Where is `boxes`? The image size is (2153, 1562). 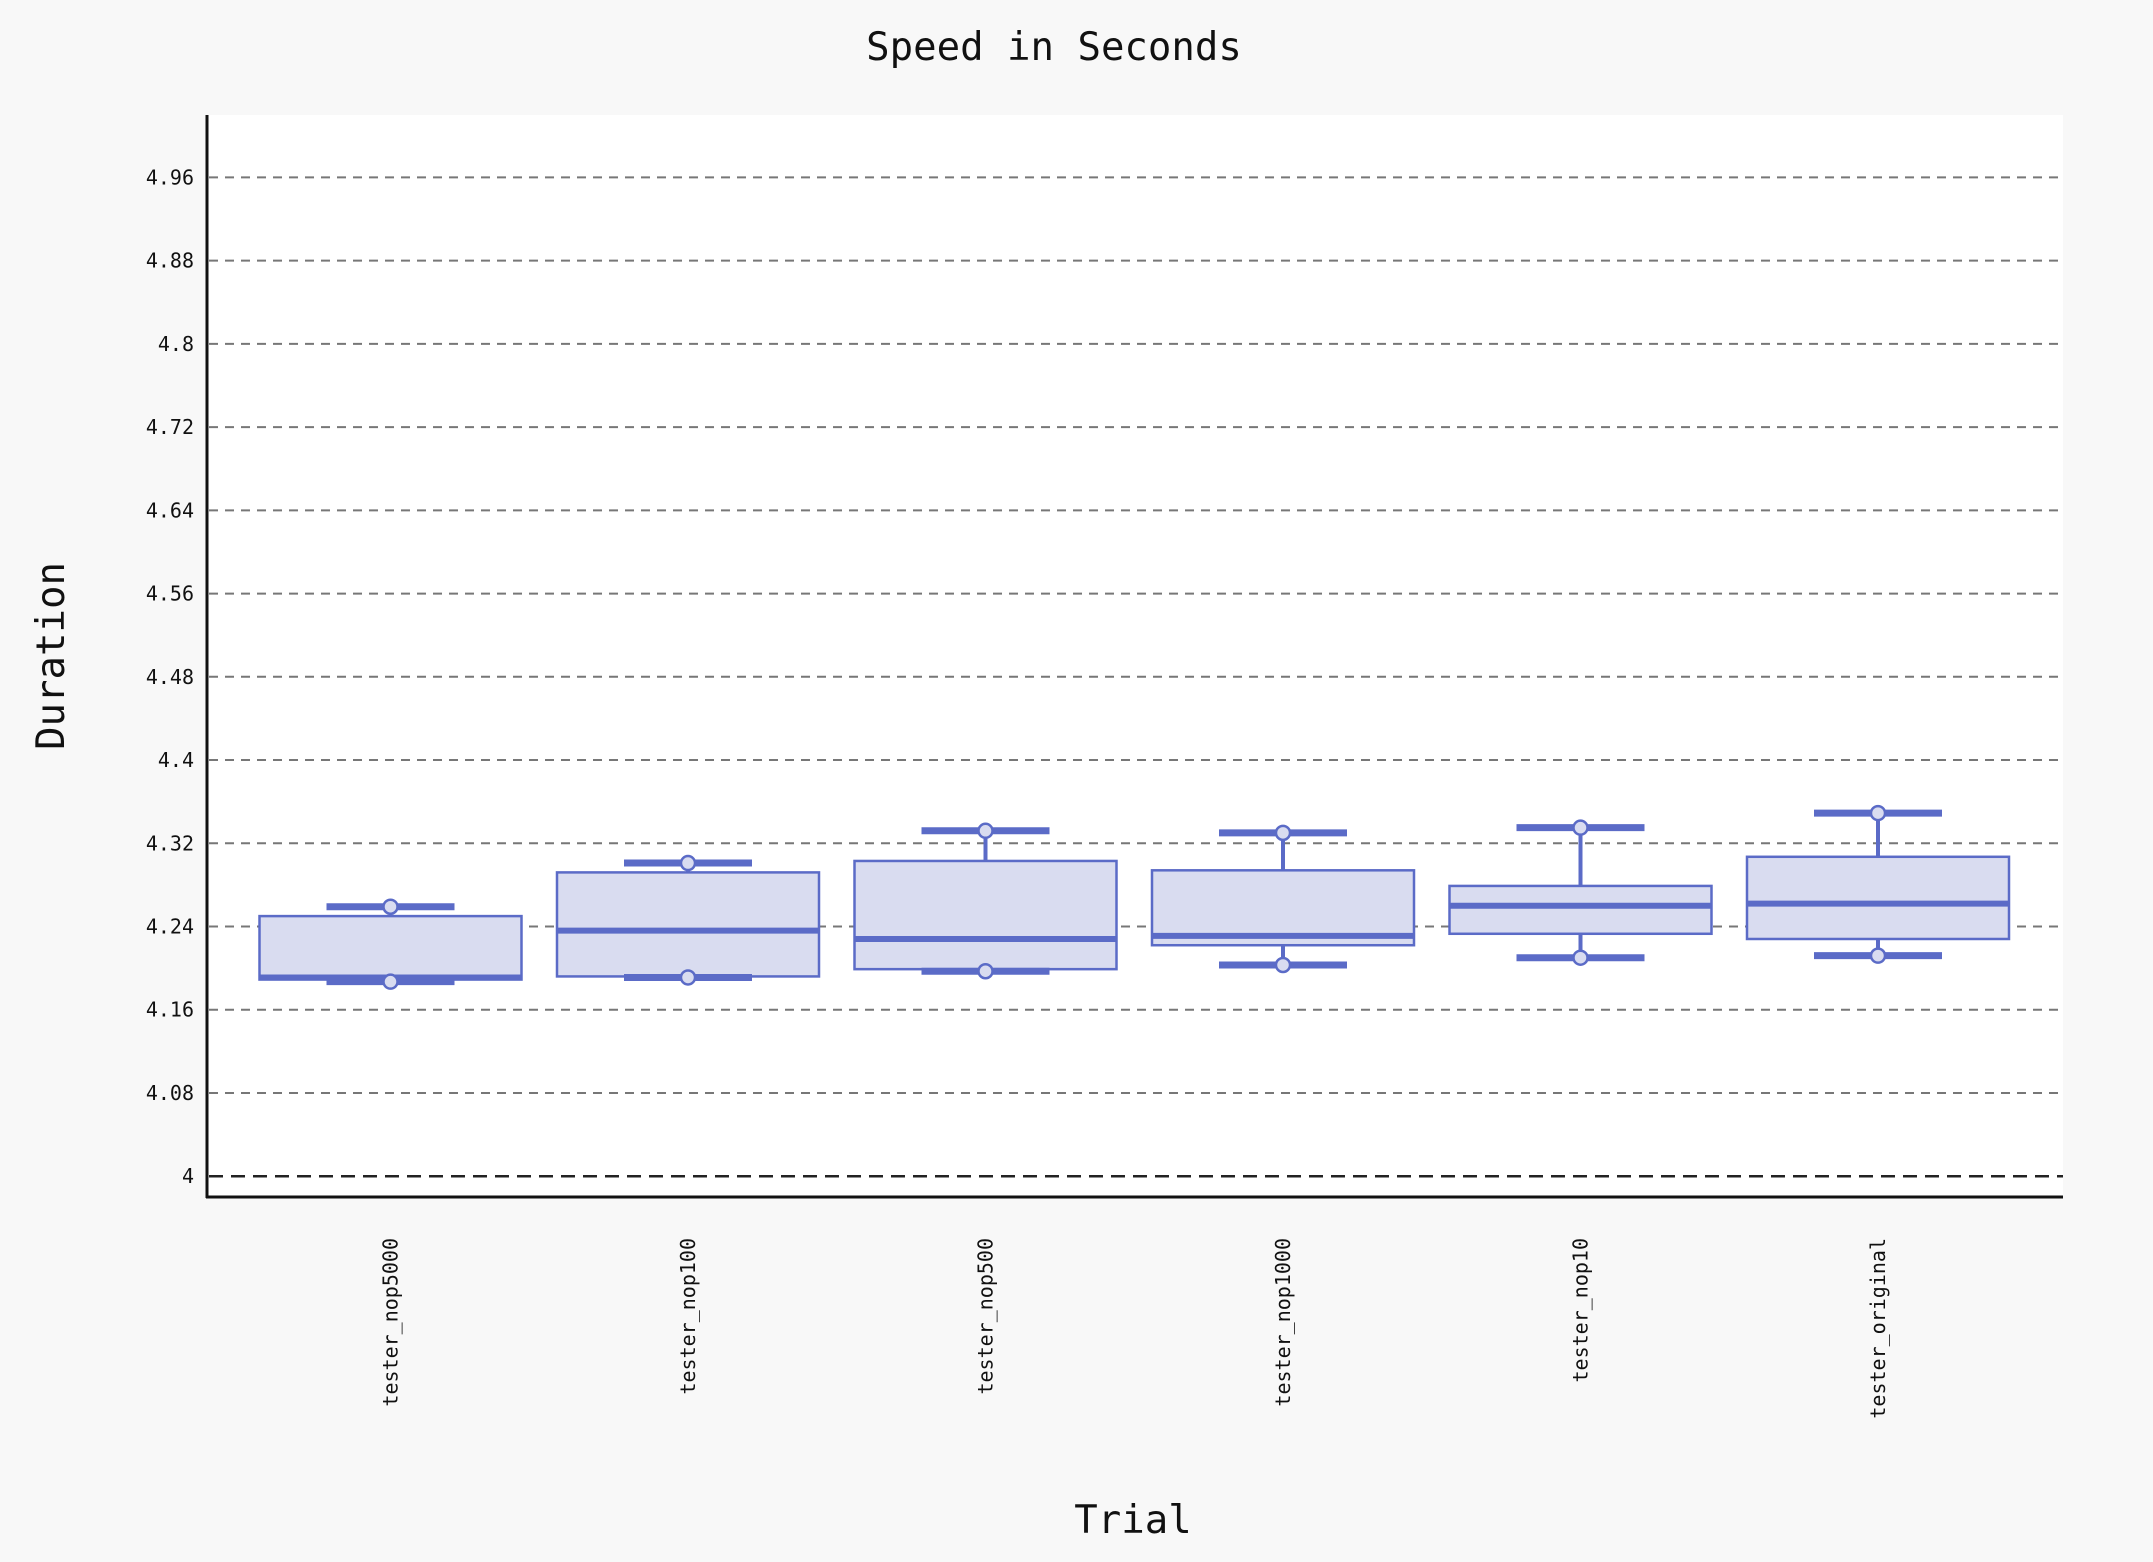 boxes is located at coordinates (1134, 897).